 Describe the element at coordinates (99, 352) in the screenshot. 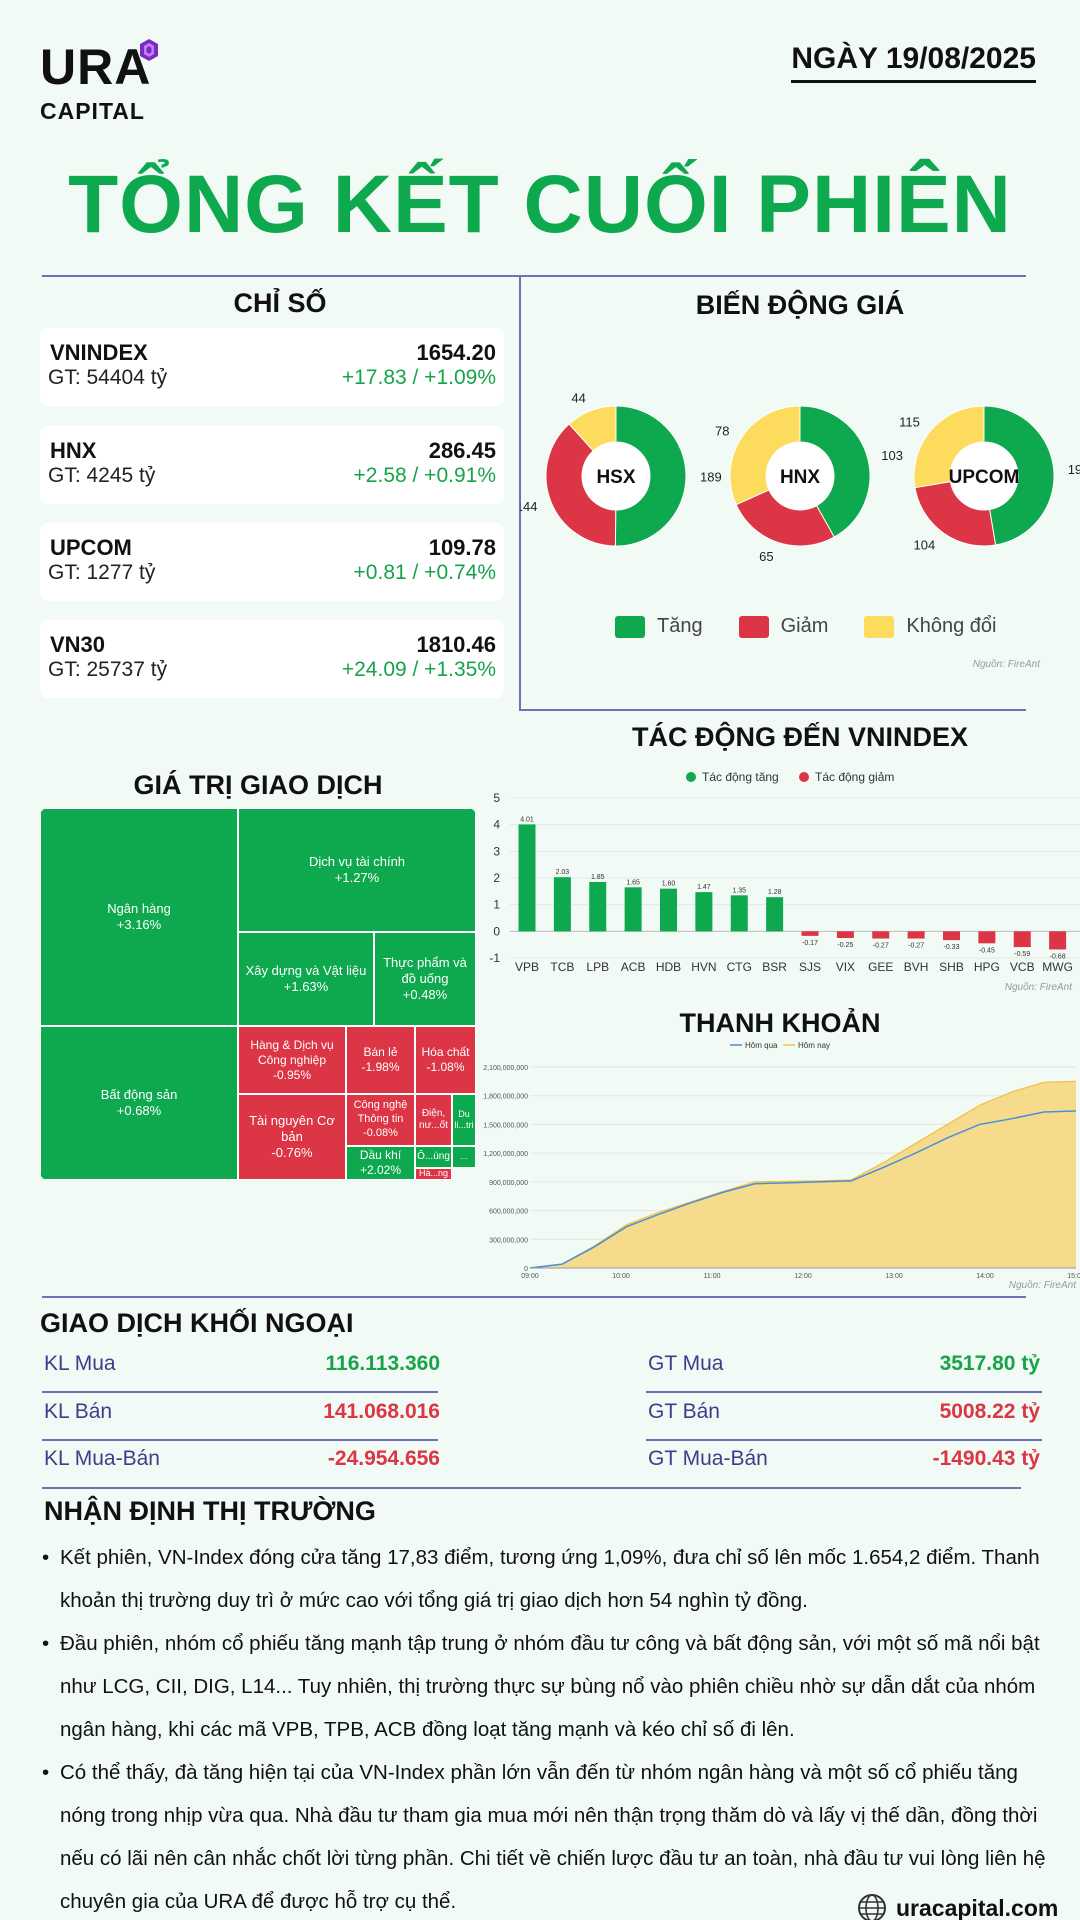

I see `index-name: VNINDEX` at that location.